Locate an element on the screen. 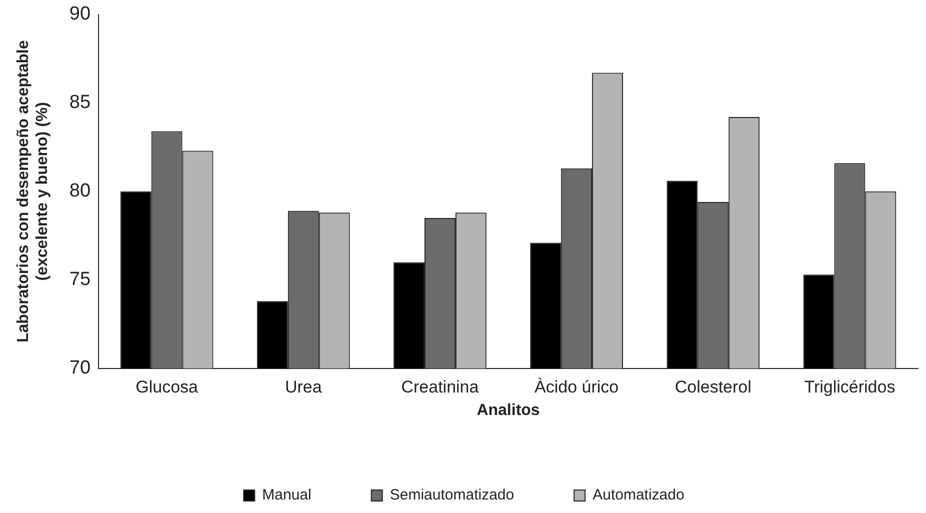 This screenshot has height=513, width=926. x-tick-label: Creatinina is located at coordinates (440, 386).